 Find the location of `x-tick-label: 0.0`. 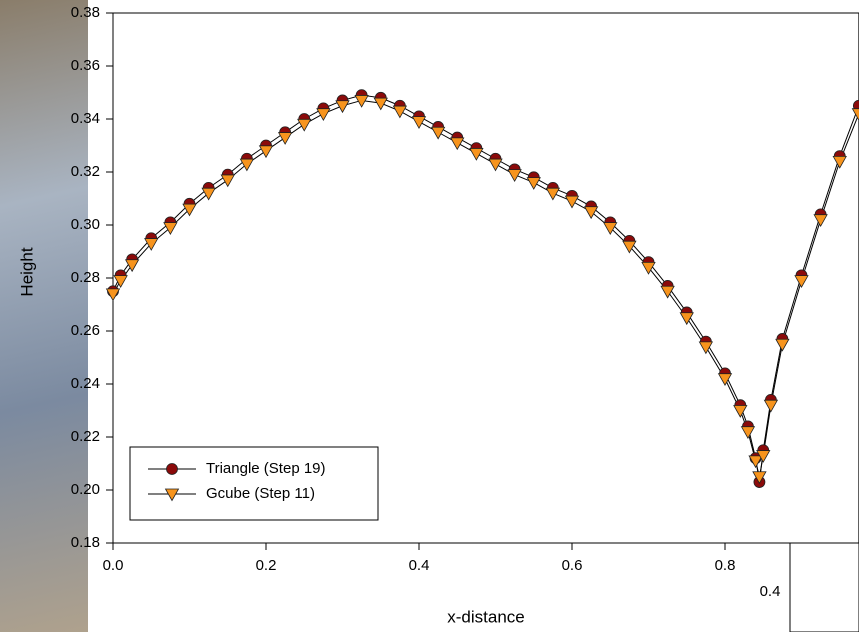

x-tick-label: 0.0 is located at coordinates (113, 565).